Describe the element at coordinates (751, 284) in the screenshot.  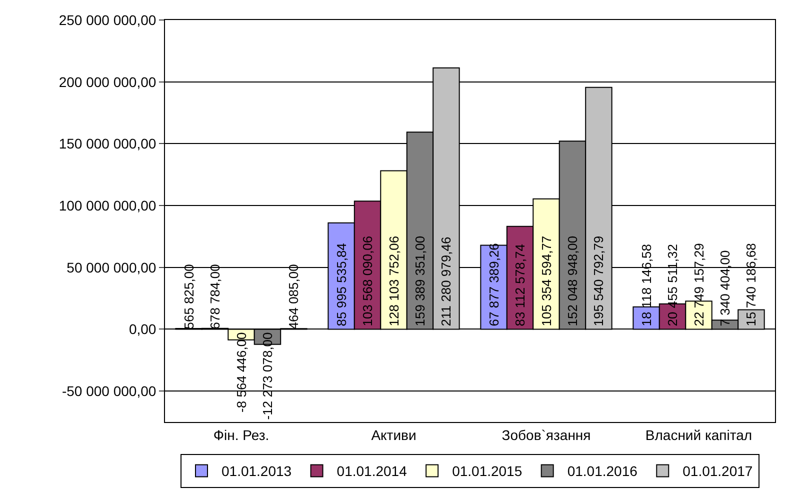
I see `data-label: 15 740 186,68` at that location.